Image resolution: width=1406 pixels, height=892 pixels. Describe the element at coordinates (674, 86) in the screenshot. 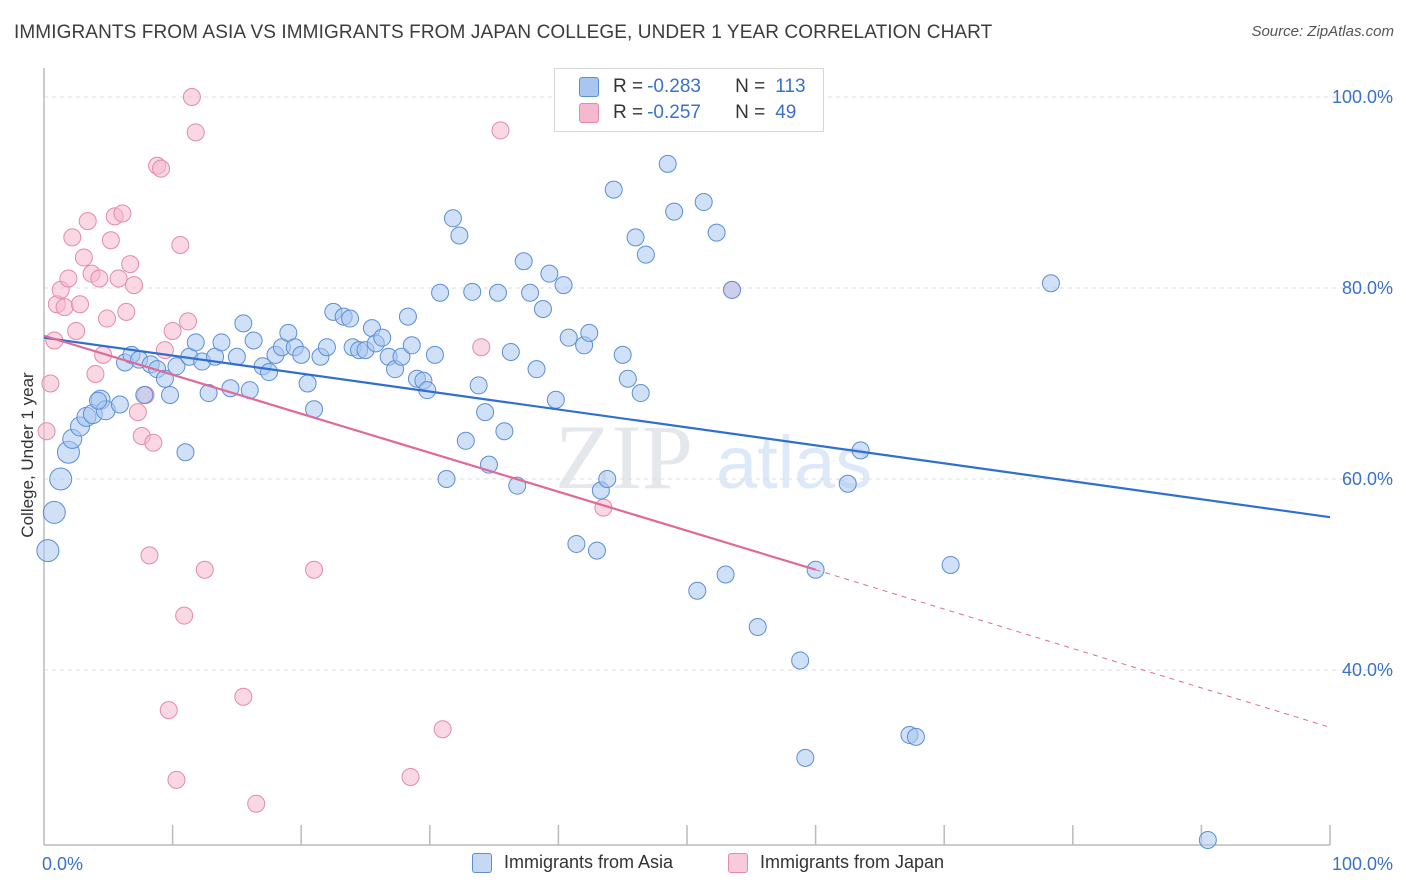

I see `legend-r-value: -0.283` at that location.